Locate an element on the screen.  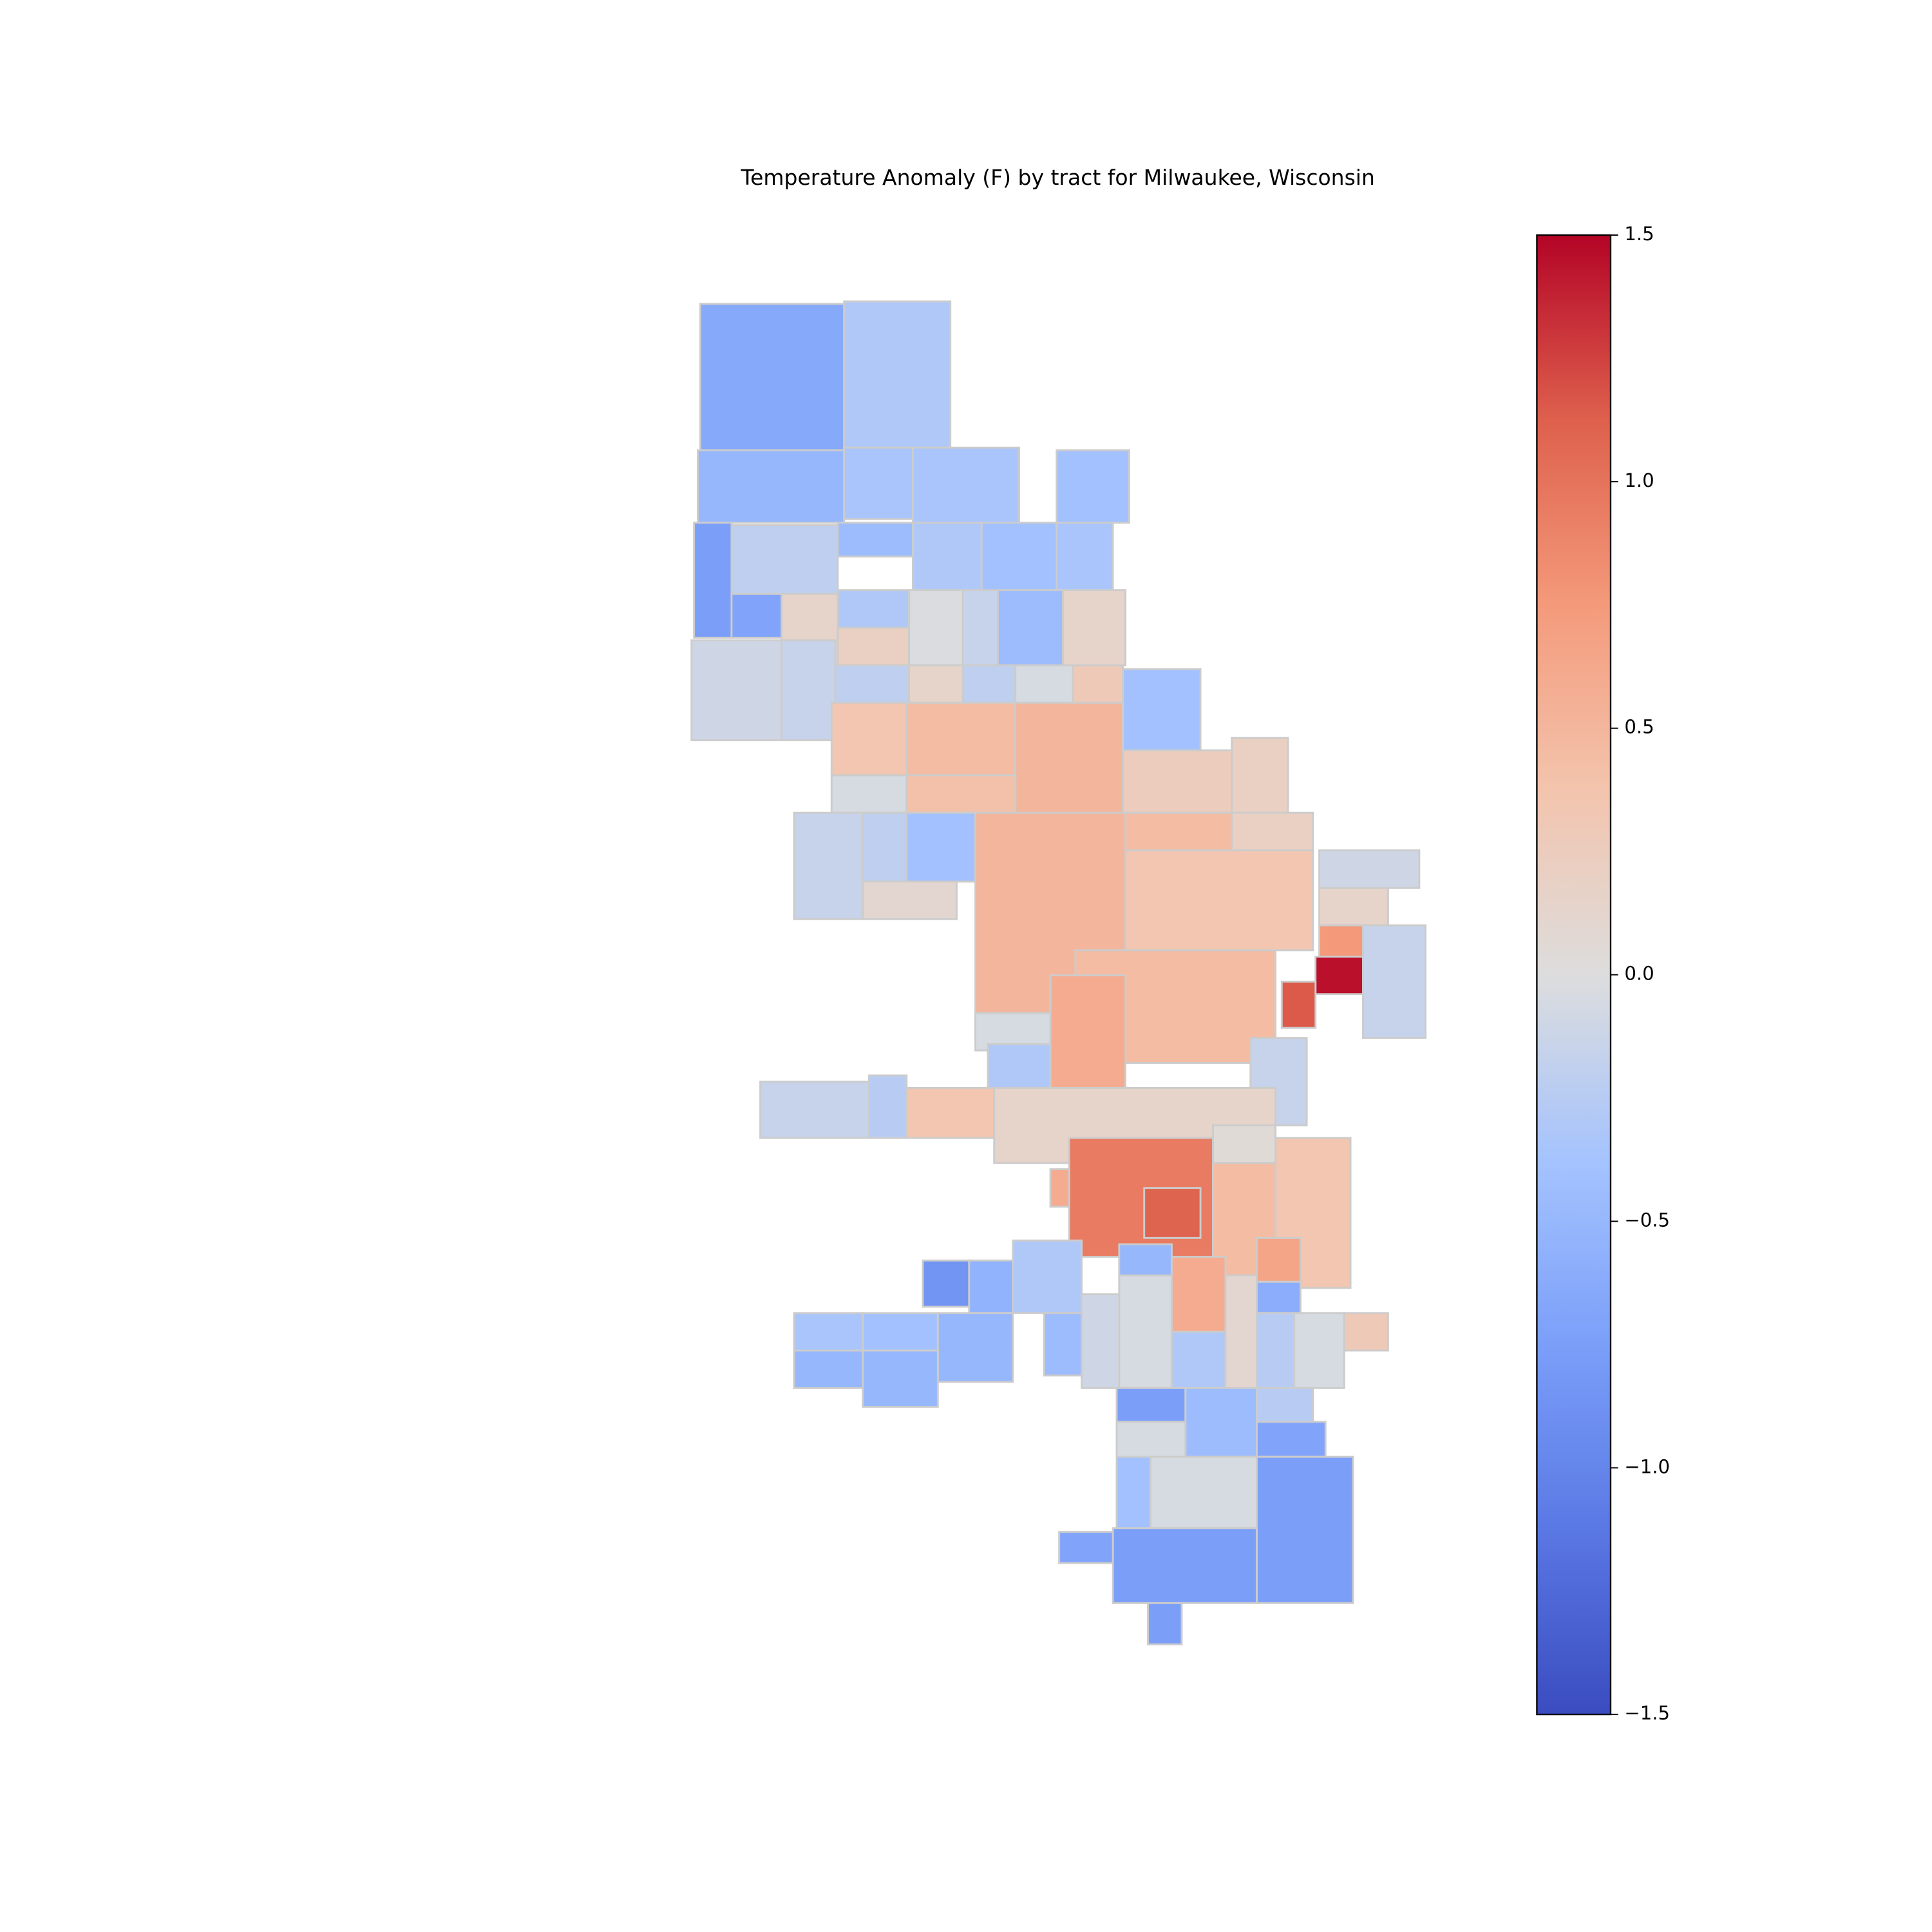
colorbar-tick-label: −1.5 is located at coordinates (1647, 1713).